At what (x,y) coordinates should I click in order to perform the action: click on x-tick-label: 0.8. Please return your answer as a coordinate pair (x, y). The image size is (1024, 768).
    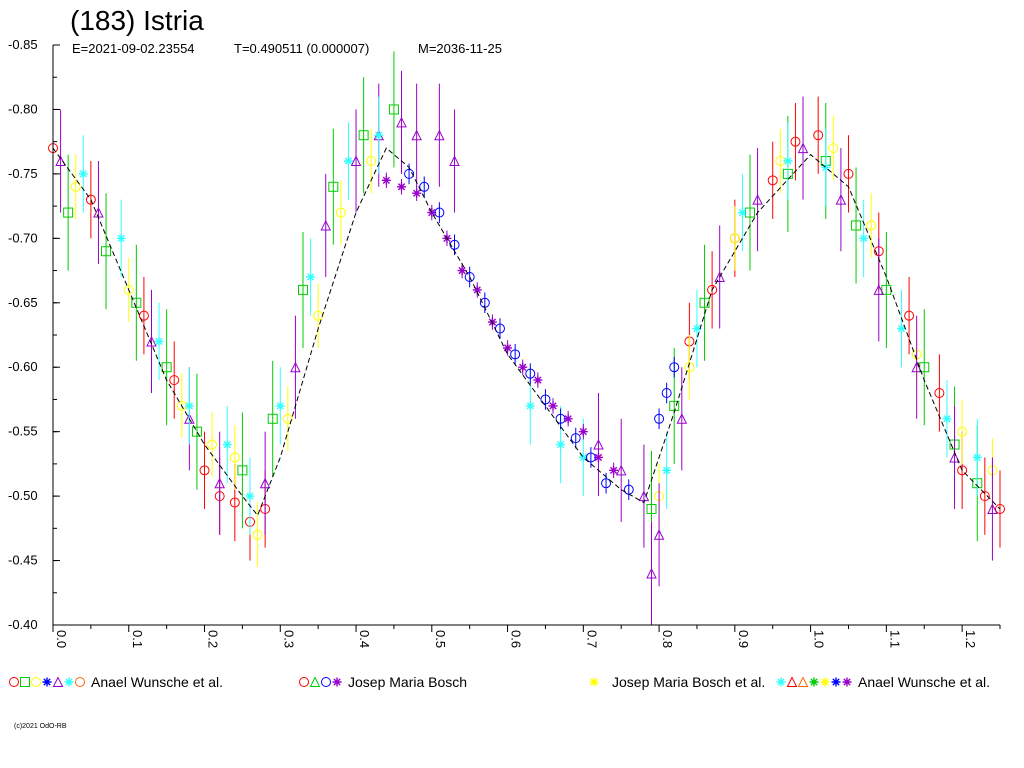
    Looking at the image, I should click on (667, 639).